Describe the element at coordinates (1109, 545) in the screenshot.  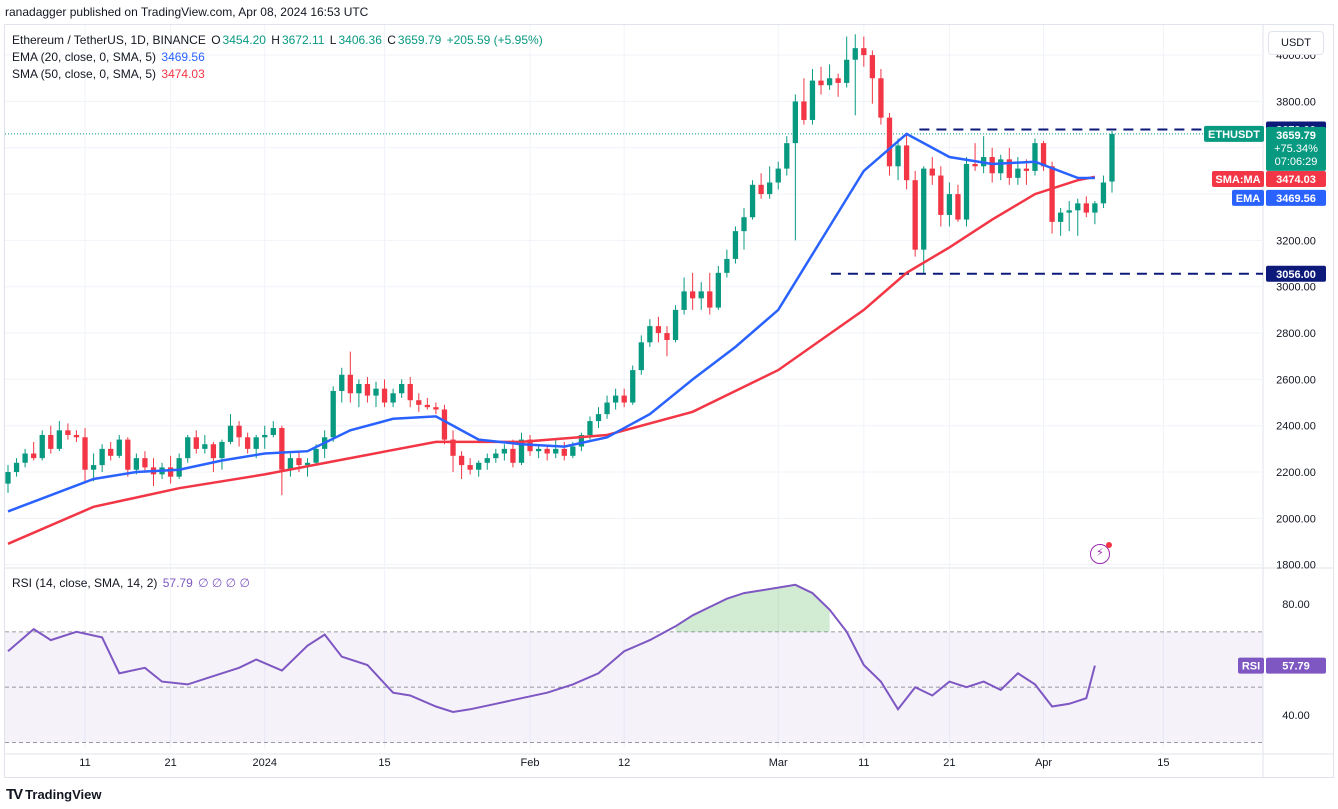
I see `alert-dot-icon` at that location.